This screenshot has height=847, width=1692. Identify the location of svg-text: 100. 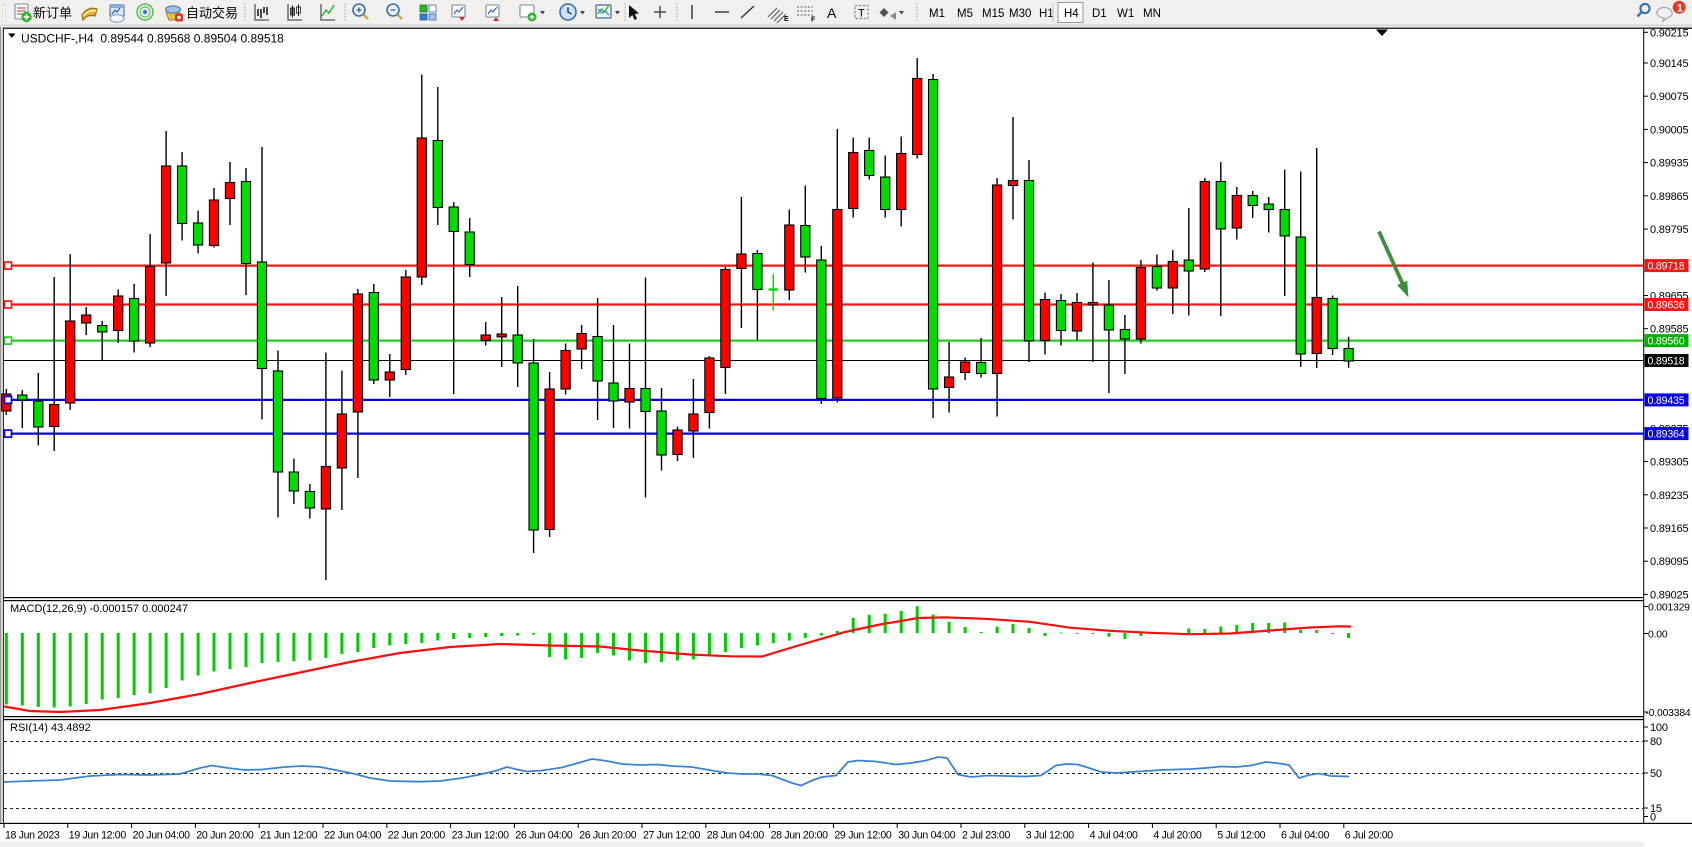
(1659, 728).